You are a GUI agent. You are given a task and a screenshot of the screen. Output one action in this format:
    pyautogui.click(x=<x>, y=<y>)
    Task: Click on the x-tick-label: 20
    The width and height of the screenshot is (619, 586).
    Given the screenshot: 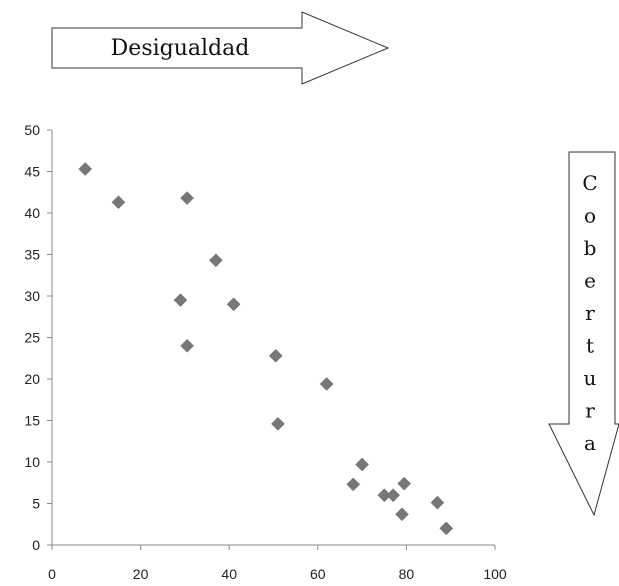 What is the action you would take?
    pyautogui.click(x=141, y=574)
    